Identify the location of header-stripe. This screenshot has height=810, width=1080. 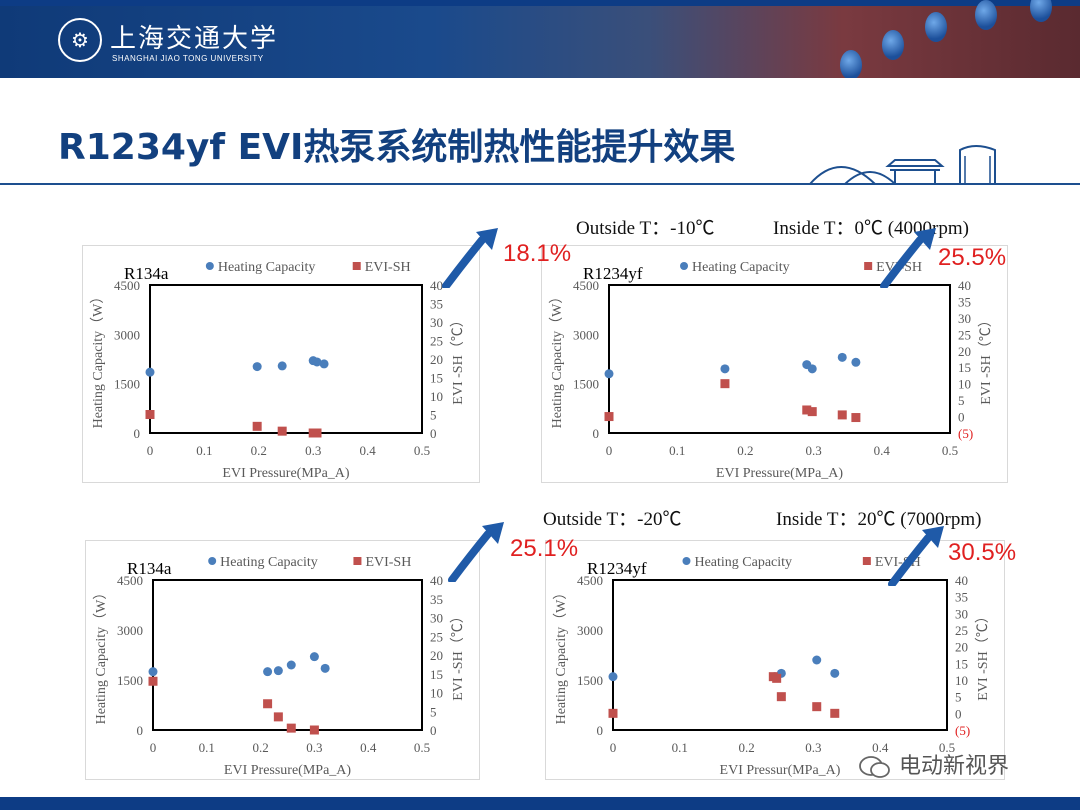
(540, 3).